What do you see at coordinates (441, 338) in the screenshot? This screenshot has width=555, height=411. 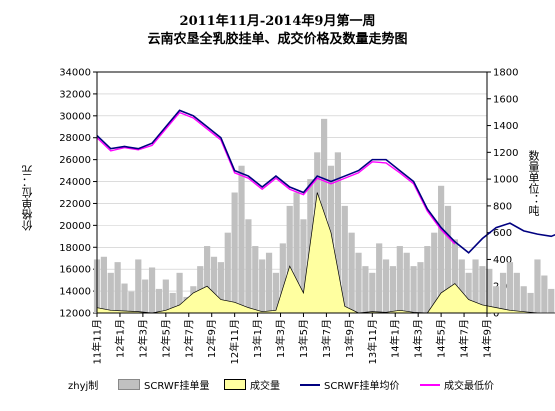 I see `tick-label-x: 14年5月` at bounding box center [441, 338].